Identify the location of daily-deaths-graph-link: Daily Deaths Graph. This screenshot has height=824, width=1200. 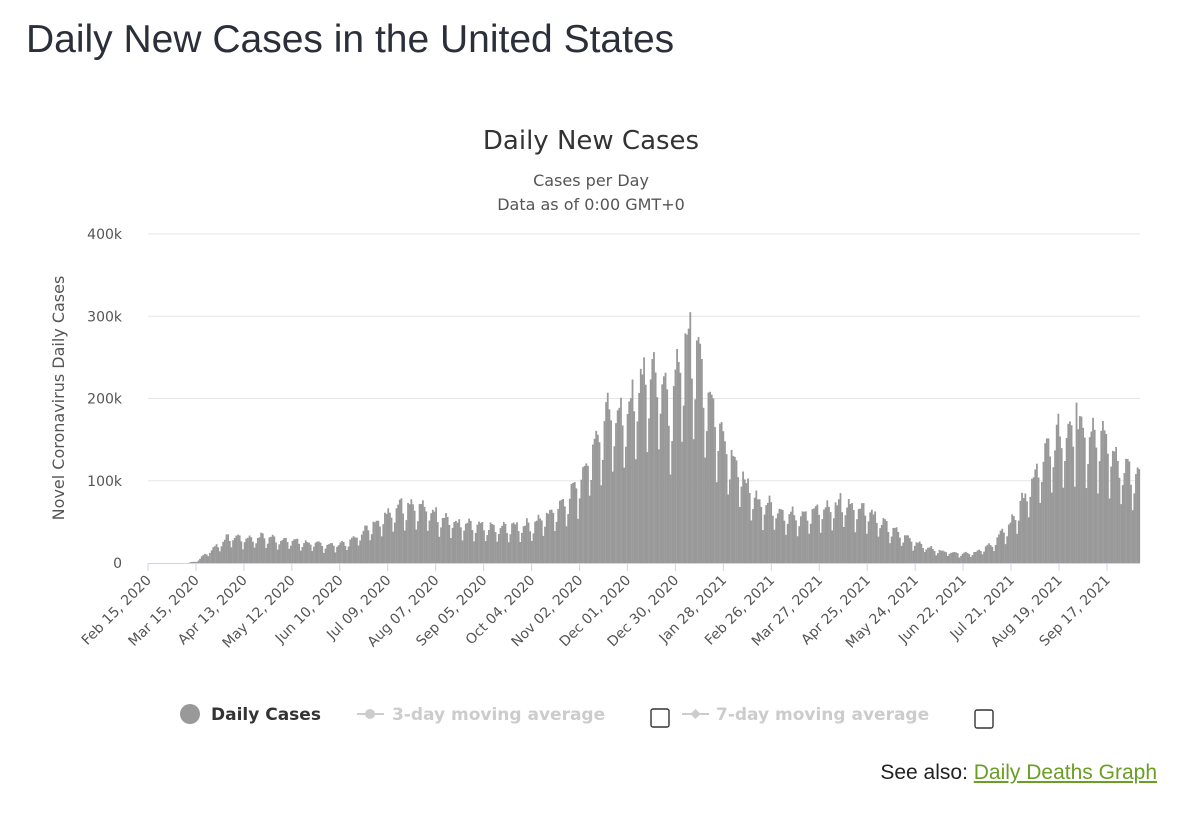
(1065, 772).